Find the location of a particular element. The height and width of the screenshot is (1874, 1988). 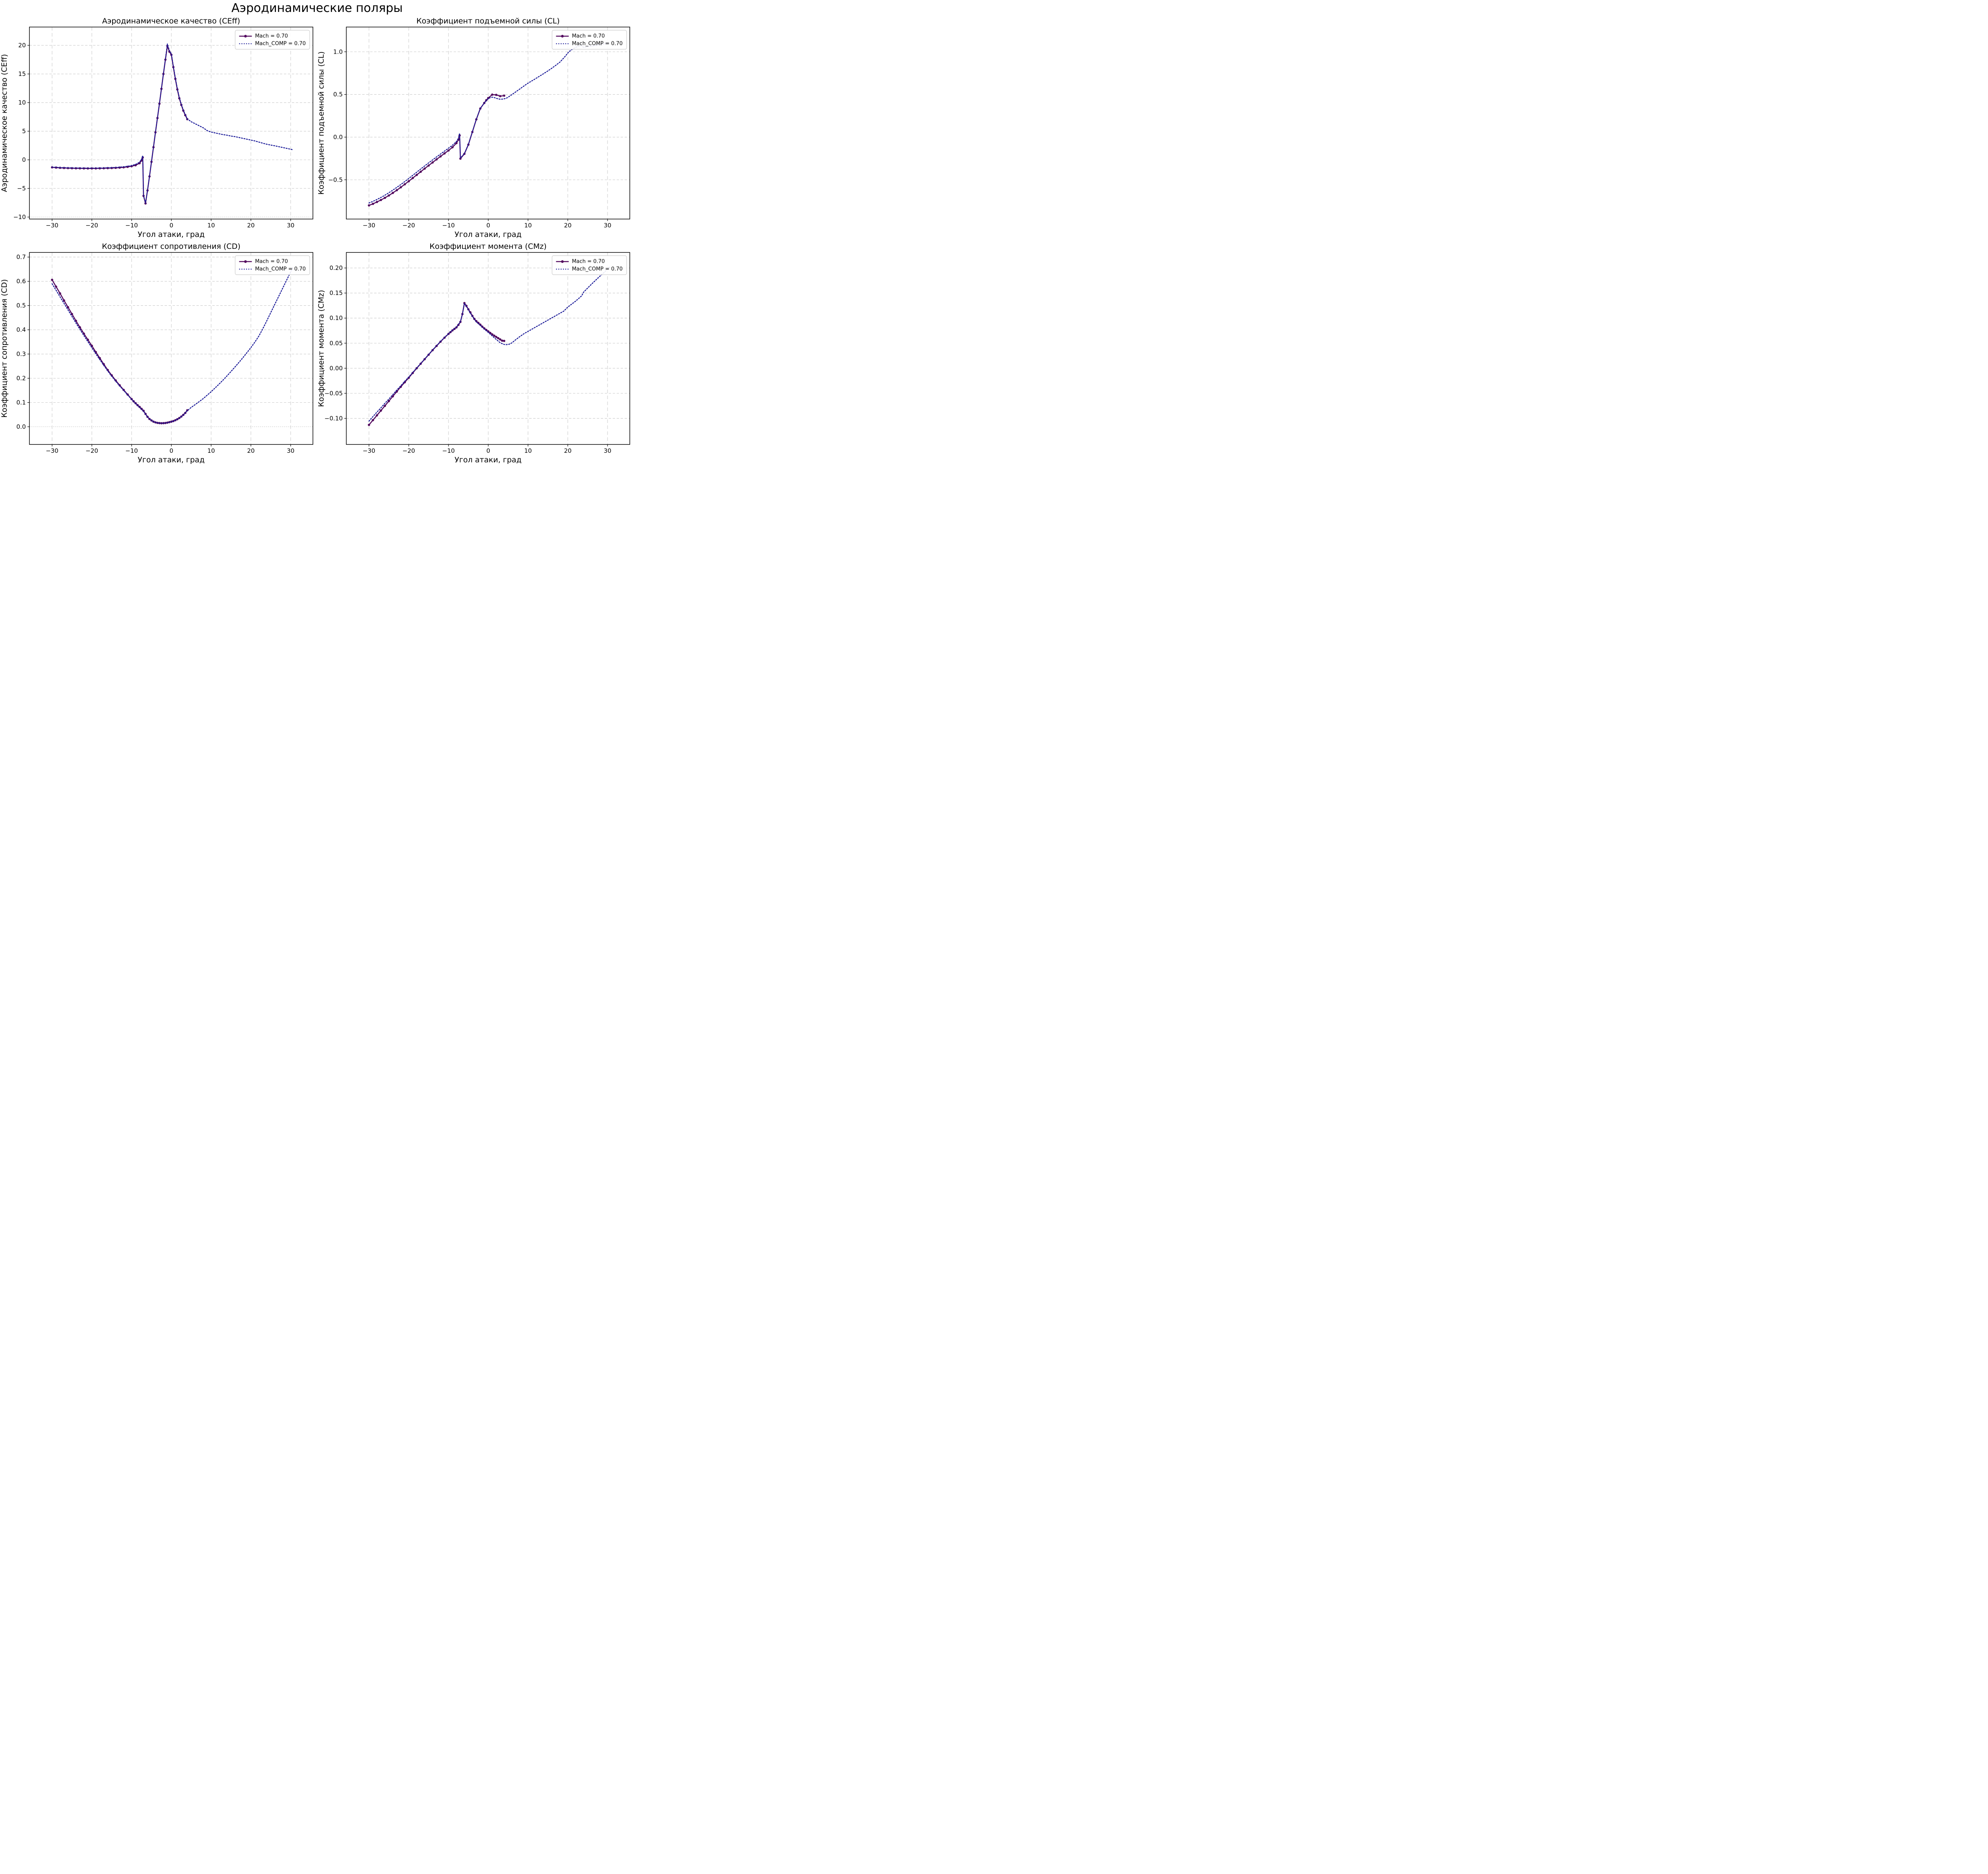

cl-xtick-label: −20 is located at coordinates (408, 225).